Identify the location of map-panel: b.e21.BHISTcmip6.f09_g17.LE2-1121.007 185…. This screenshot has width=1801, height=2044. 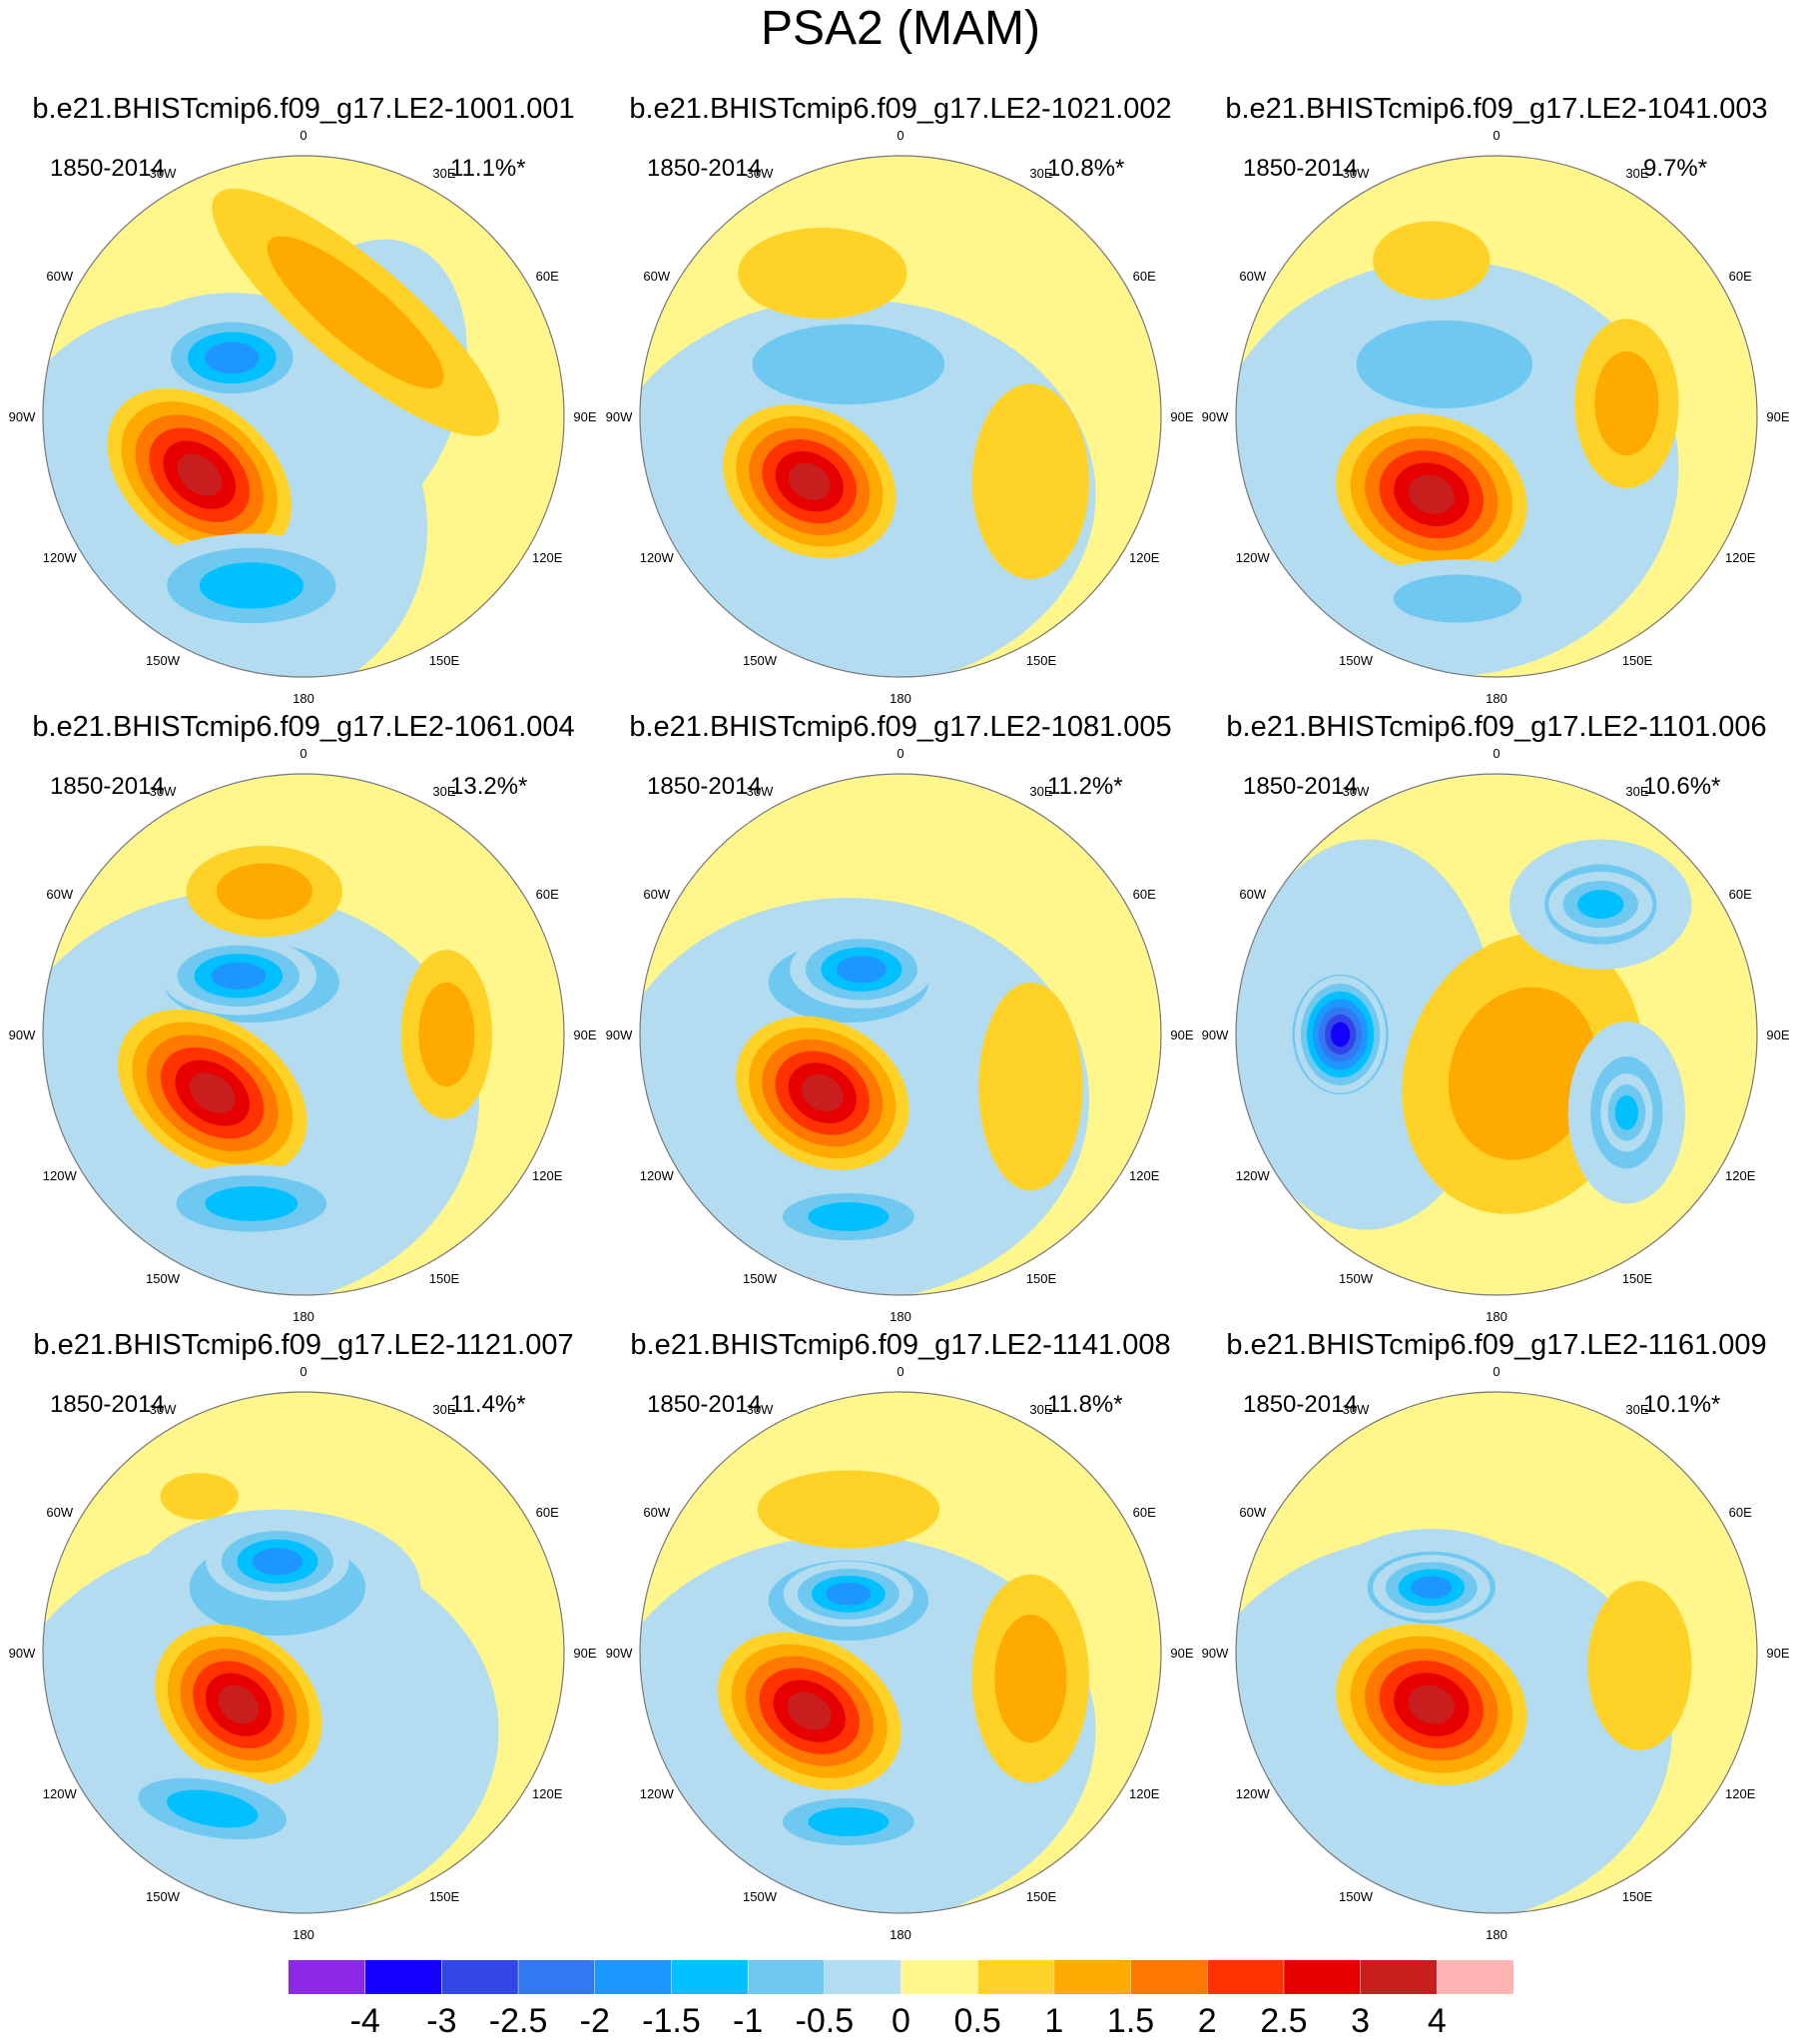
(303, 1635).